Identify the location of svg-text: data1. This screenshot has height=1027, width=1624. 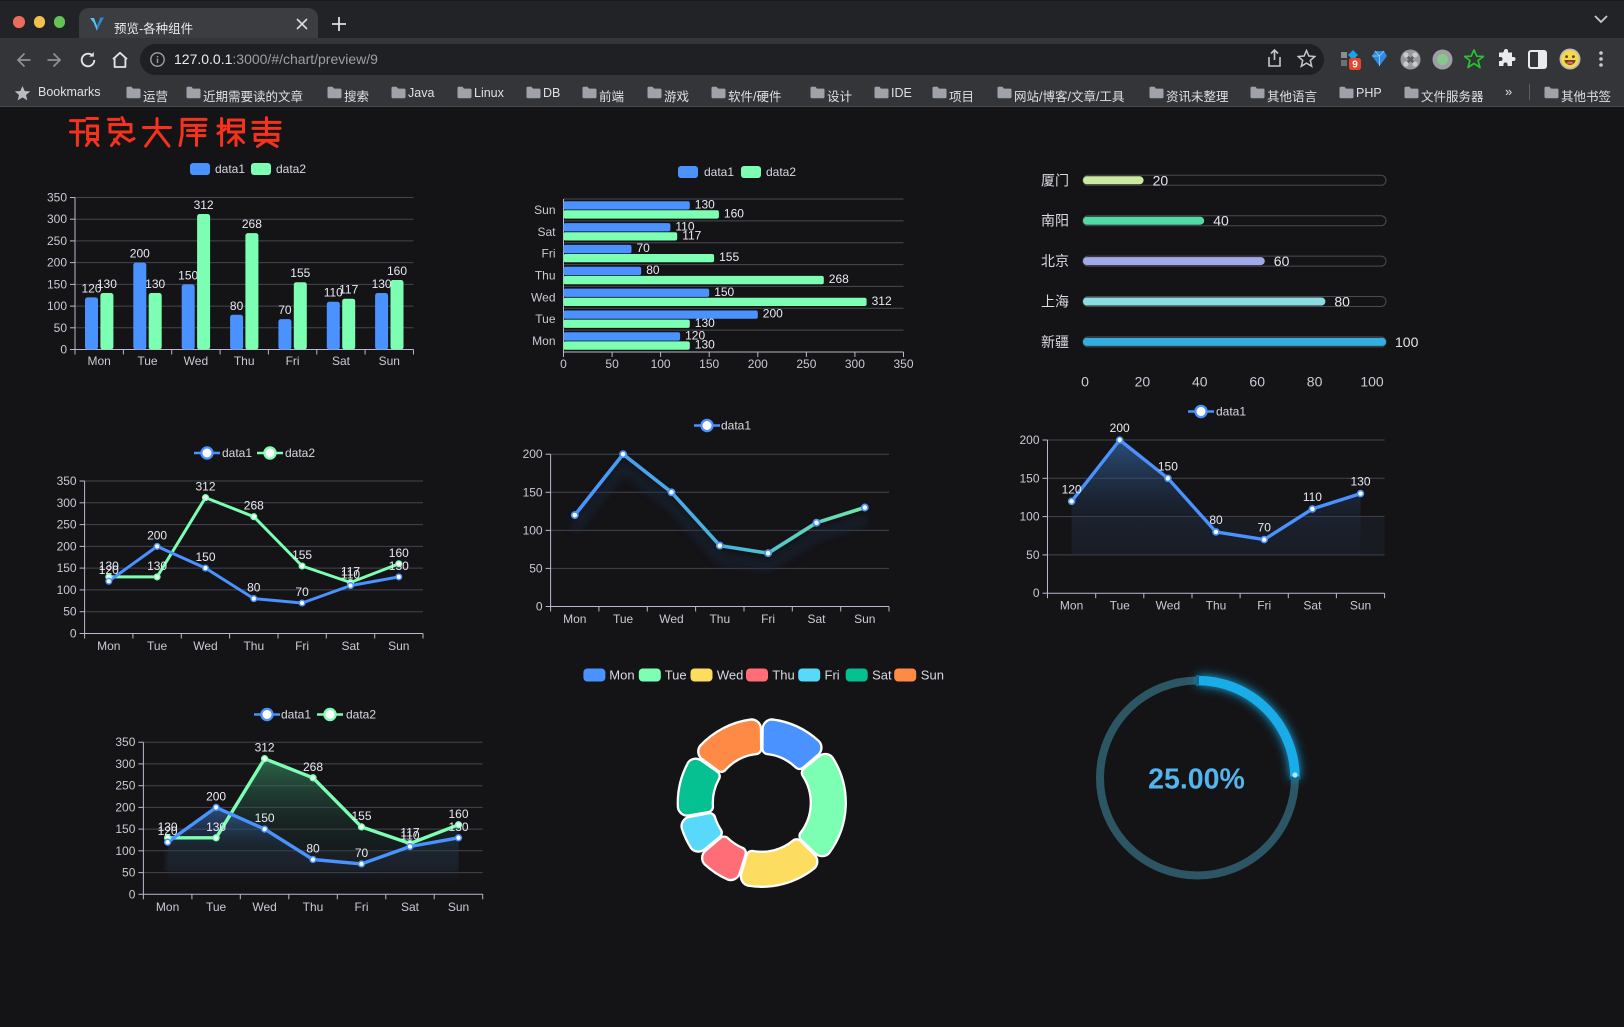
(230, 169).